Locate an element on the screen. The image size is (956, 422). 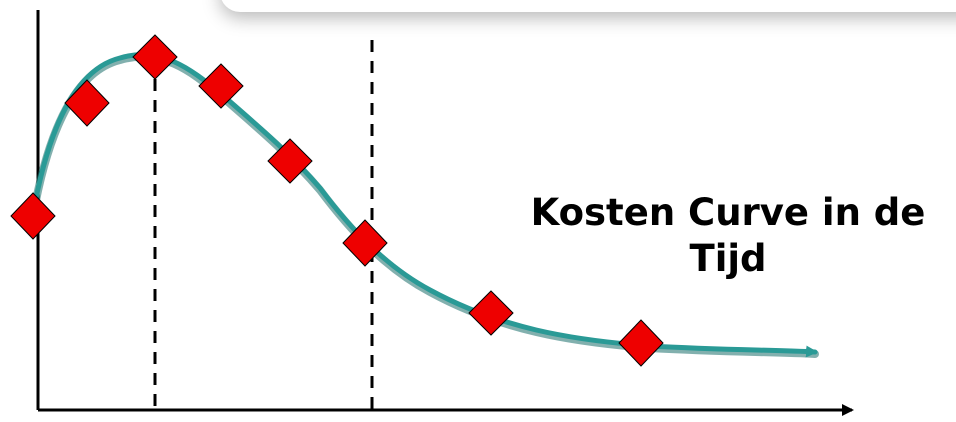
caption-line-1: Kosten Curve in de is located at coordinates (728, 212).